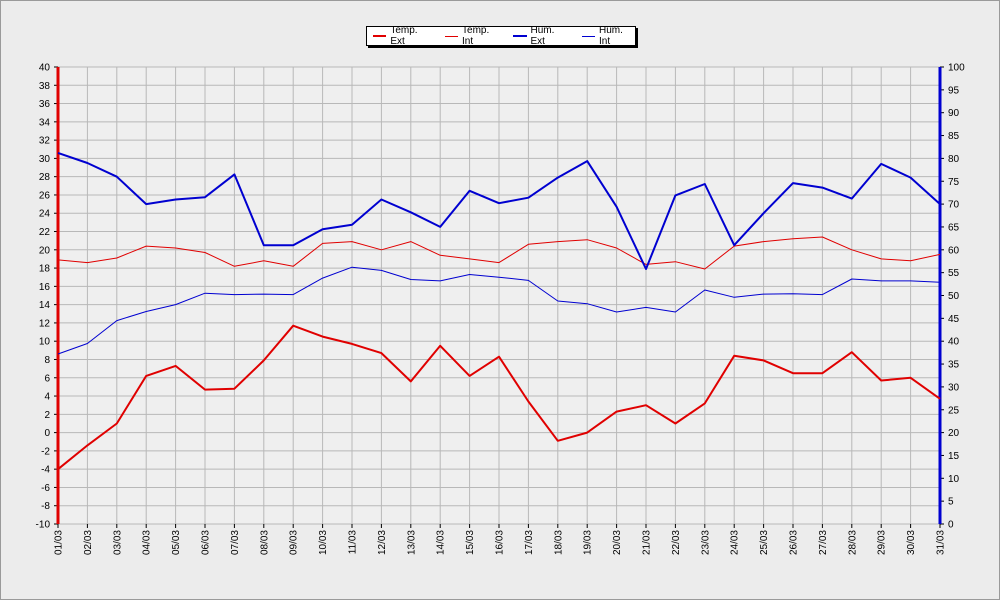  What do you see at coordinates (206, 542) in the screenshot?
I see `x-tick-label: 06/03` at bounding box center [206, 542].